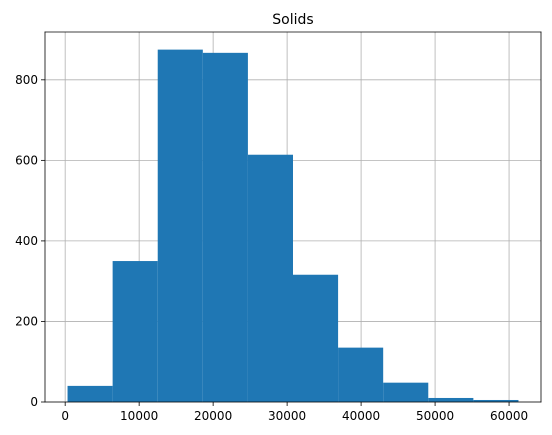  Describe the element at coordinates (26, 321) in the screenshot. I see `y-tick-label: 200` at that location.